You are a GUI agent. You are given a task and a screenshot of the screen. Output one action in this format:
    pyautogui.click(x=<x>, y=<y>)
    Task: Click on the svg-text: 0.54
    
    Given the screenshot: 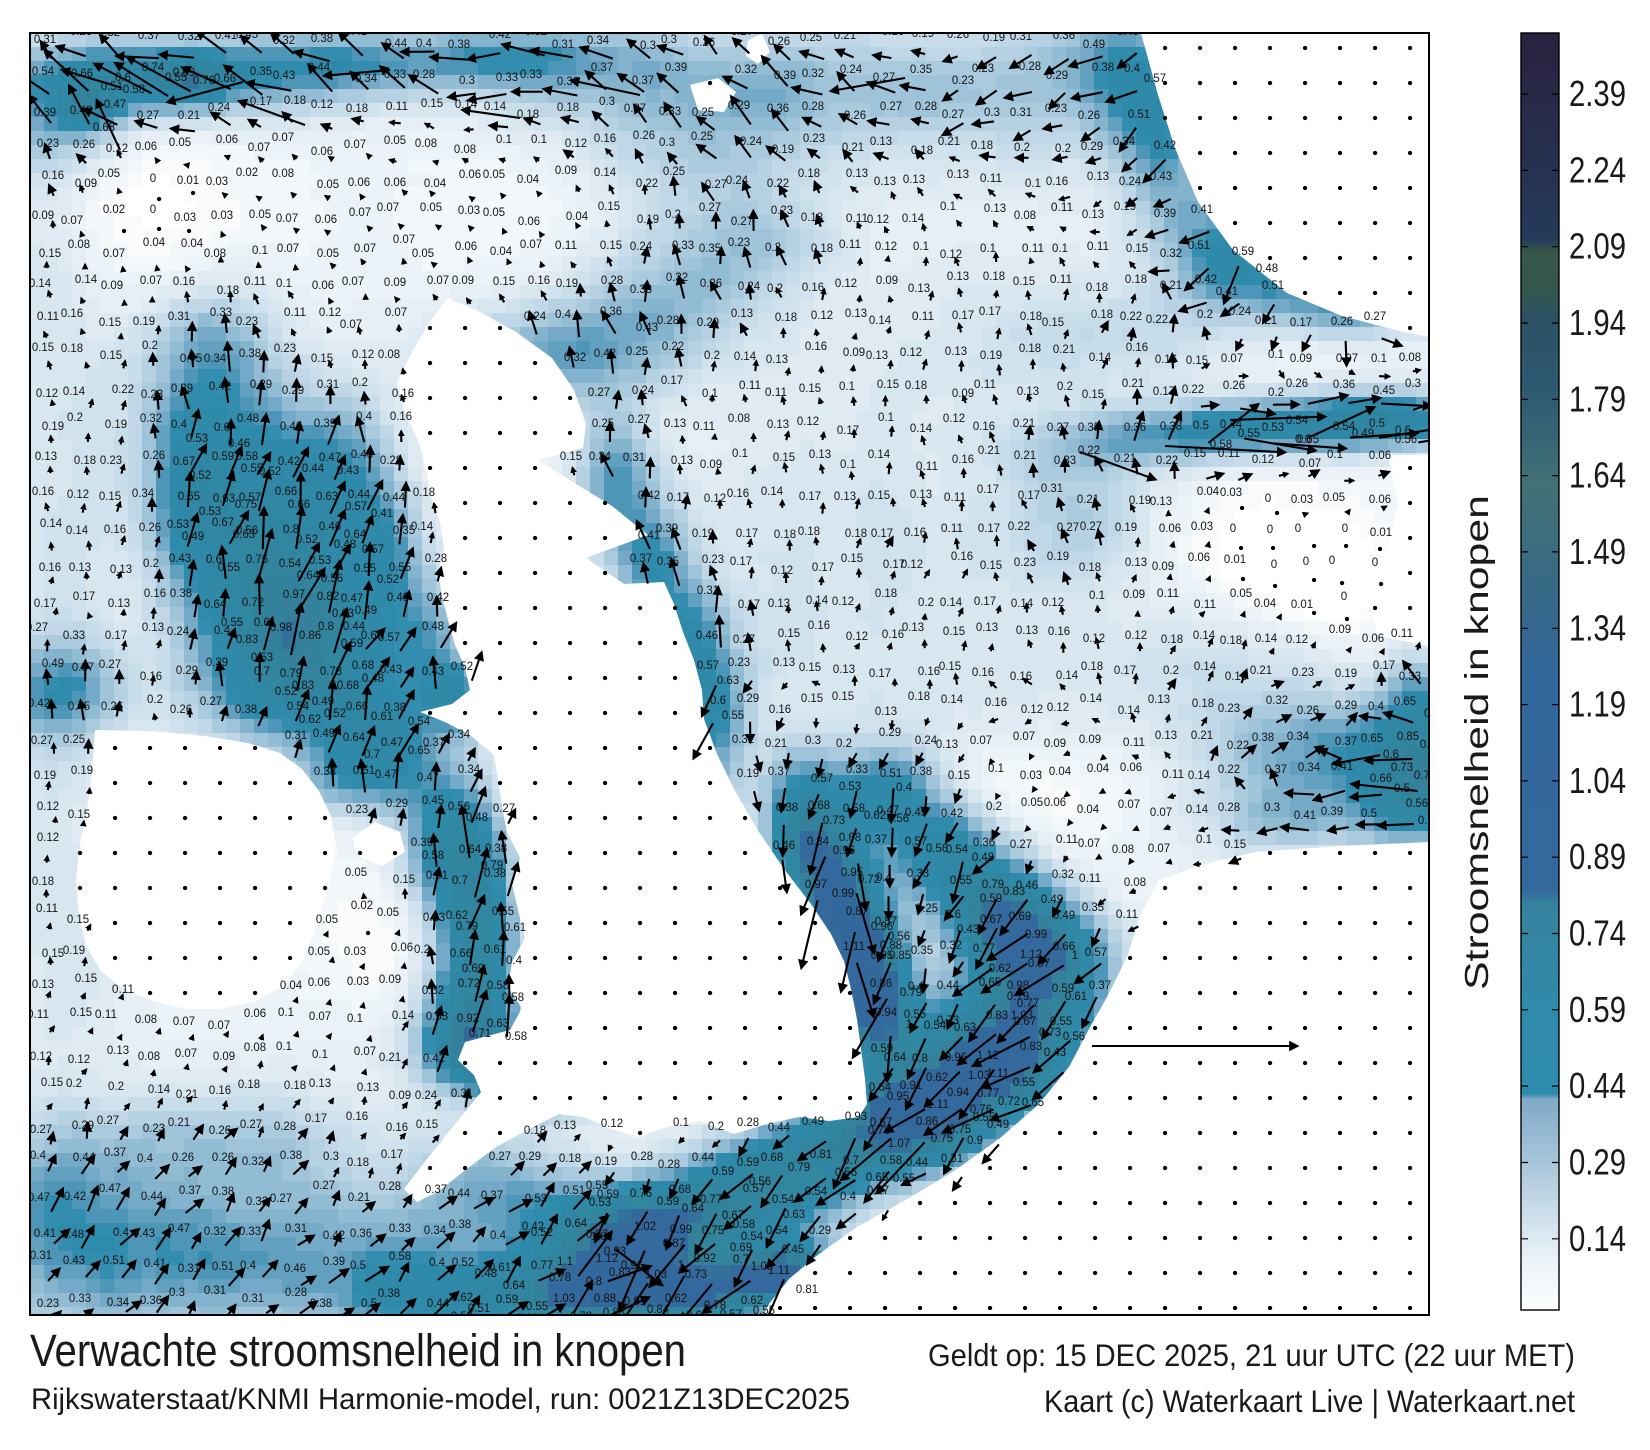 What is the action you would take?
    pyautogui.click(x=1297, y=420)
    